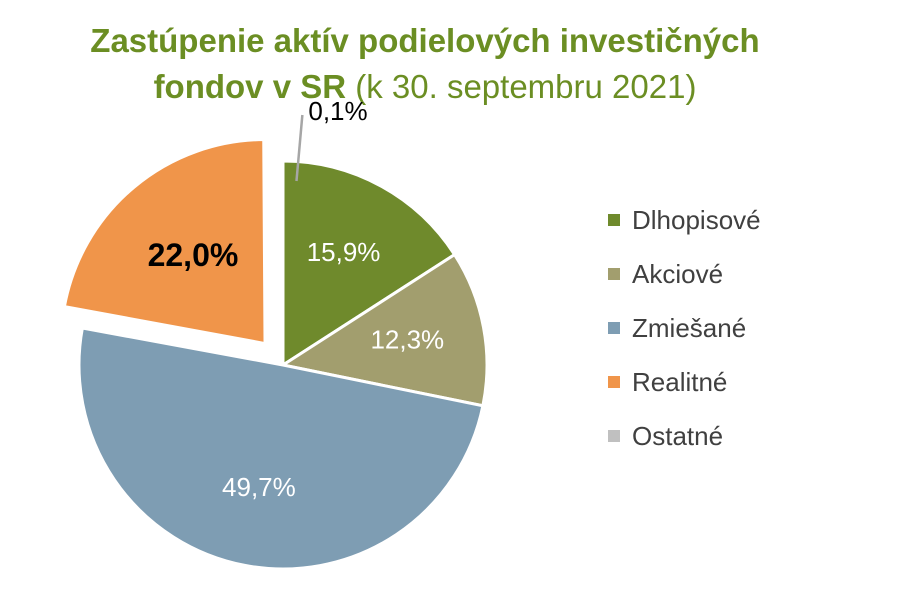  I want to click on chart-subtitle: (k 30. septembru 2021), so click(526, 86).